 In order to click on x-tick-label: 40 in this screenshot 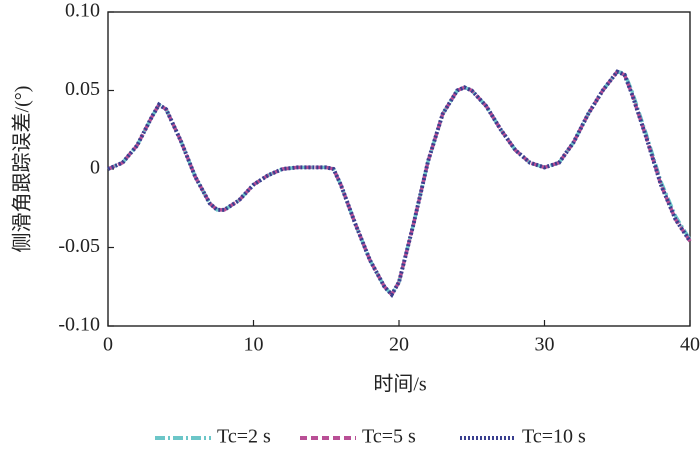, I will do `click(690, 345)`.